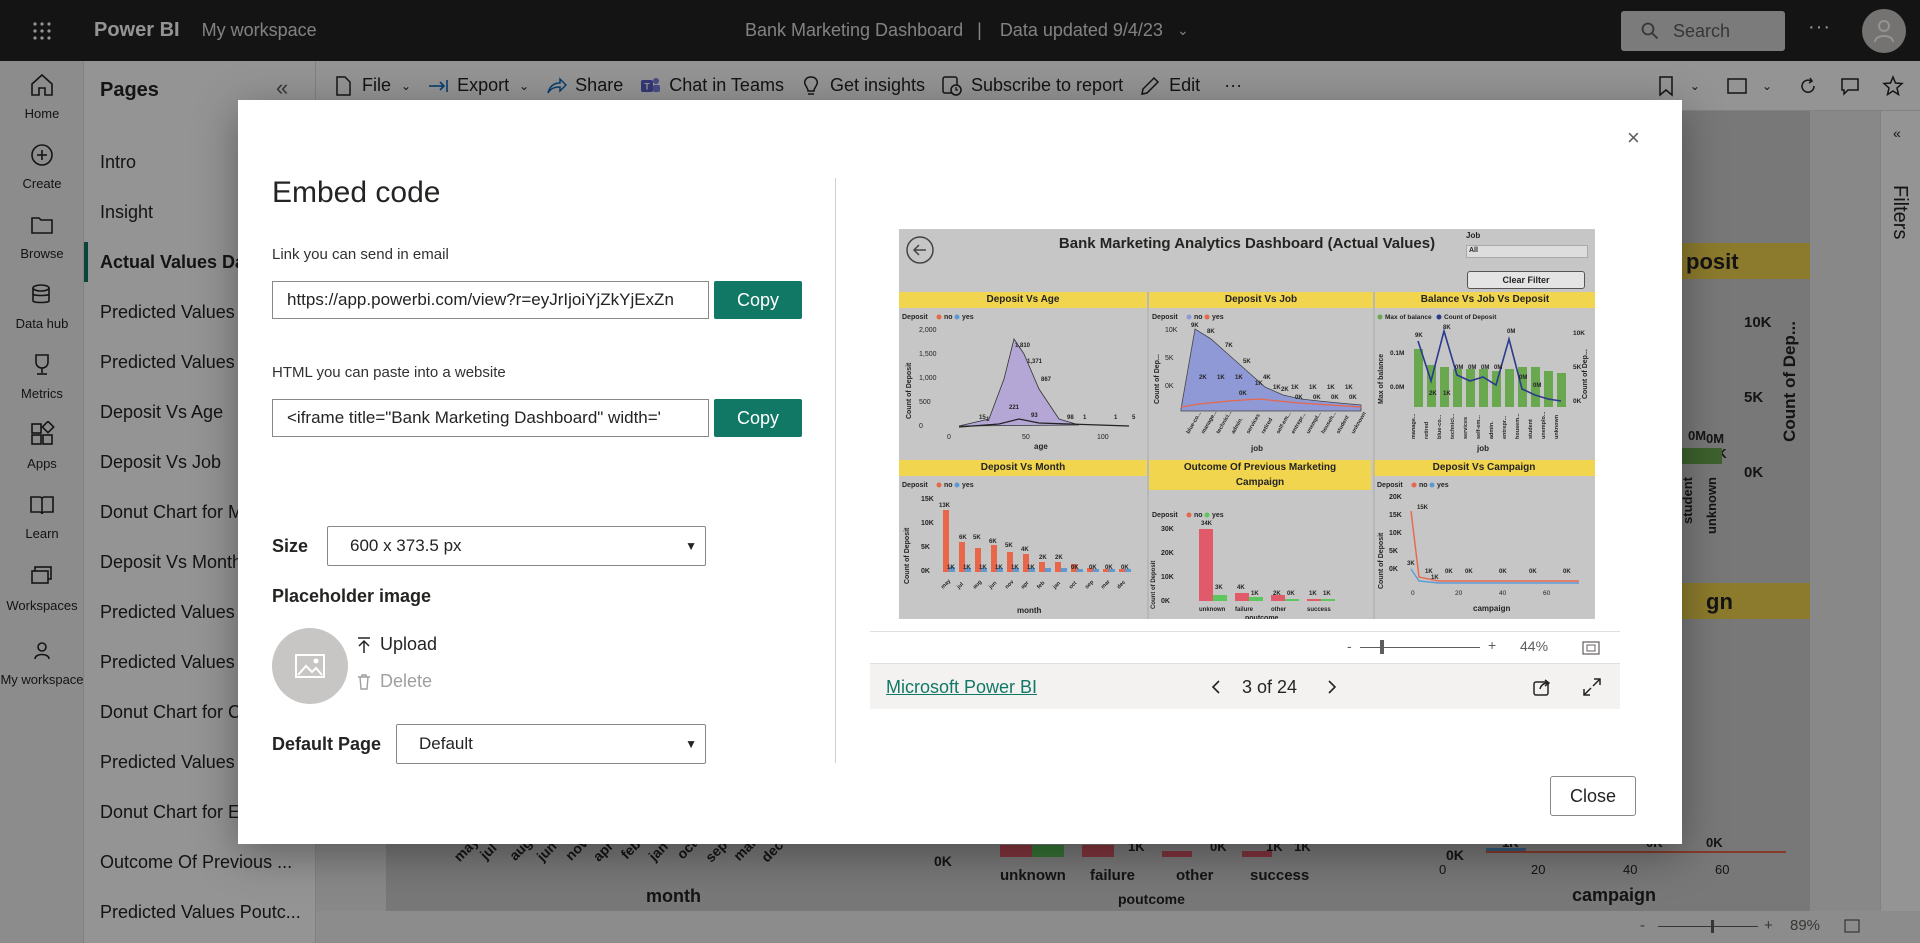  What do you see at coordinates (1472, 368) in the screenshot?
I see `chart-text: 0M` at bounding box center [1472, 368].